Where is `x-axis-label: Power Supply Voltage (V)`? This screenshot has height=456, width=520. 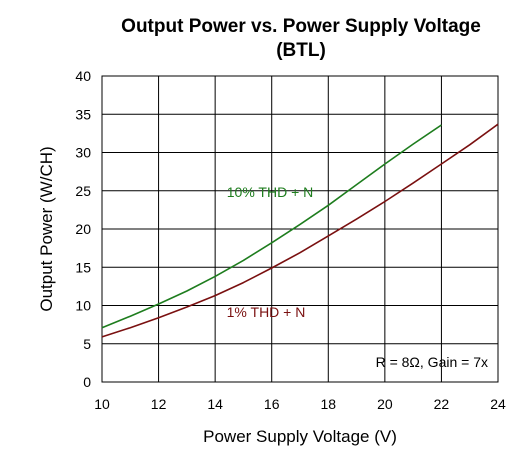 x-axis-label: Power Supply Voltage (V) is located at coordinates (300, 436).